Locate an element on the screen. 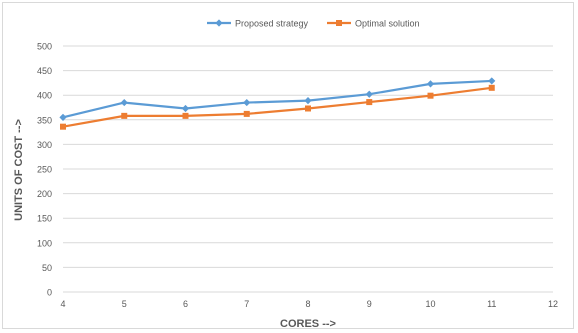  legend: Proposed strategy Optimal solution is located at coordinates (313, 24).